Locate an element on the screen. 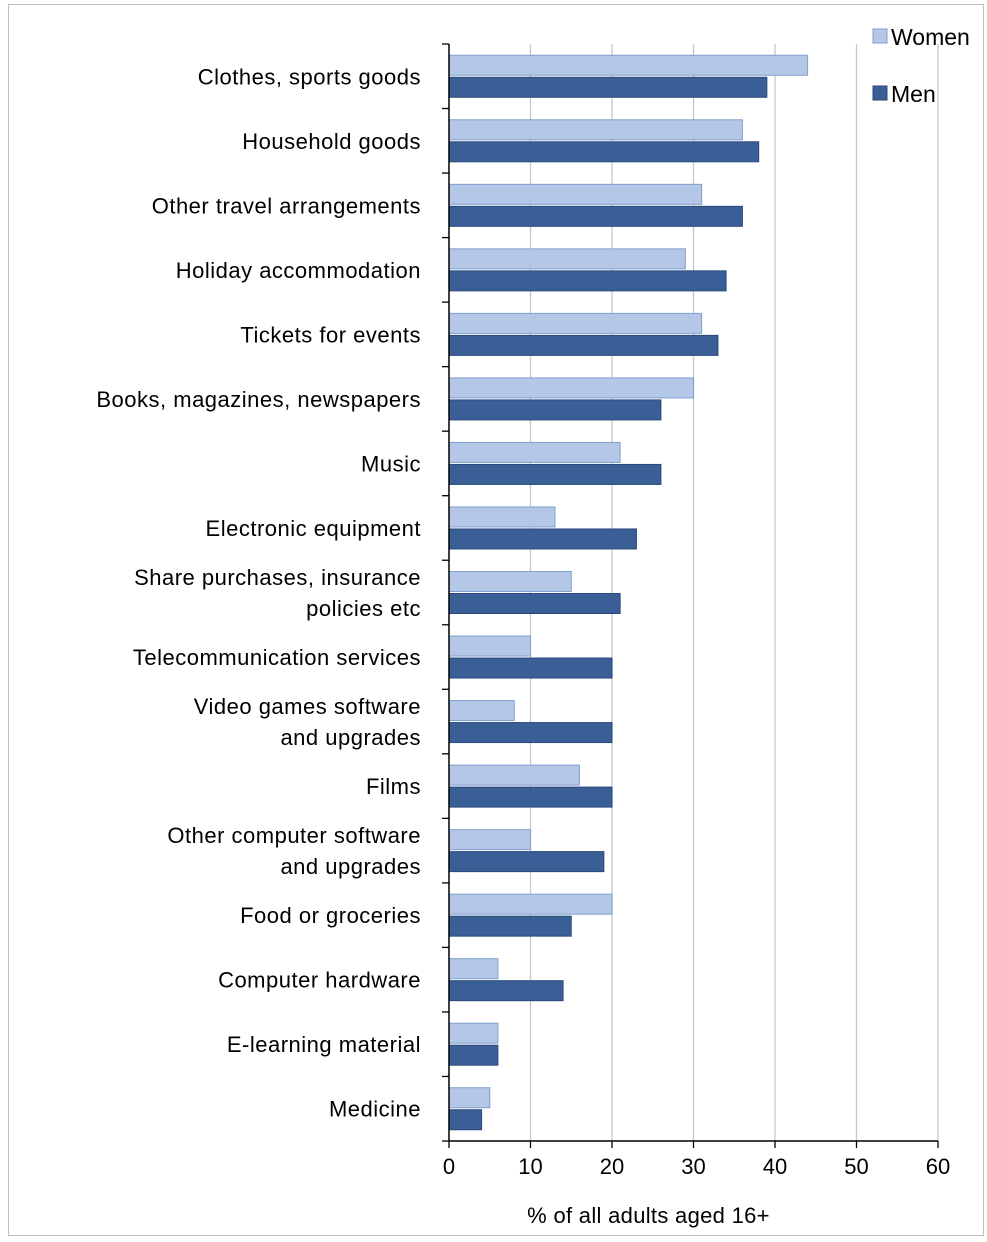 This screenshot has height=1242, width=987. x-axis-title: % of all adults aged 16+ is located at coordinates (648, 1215).